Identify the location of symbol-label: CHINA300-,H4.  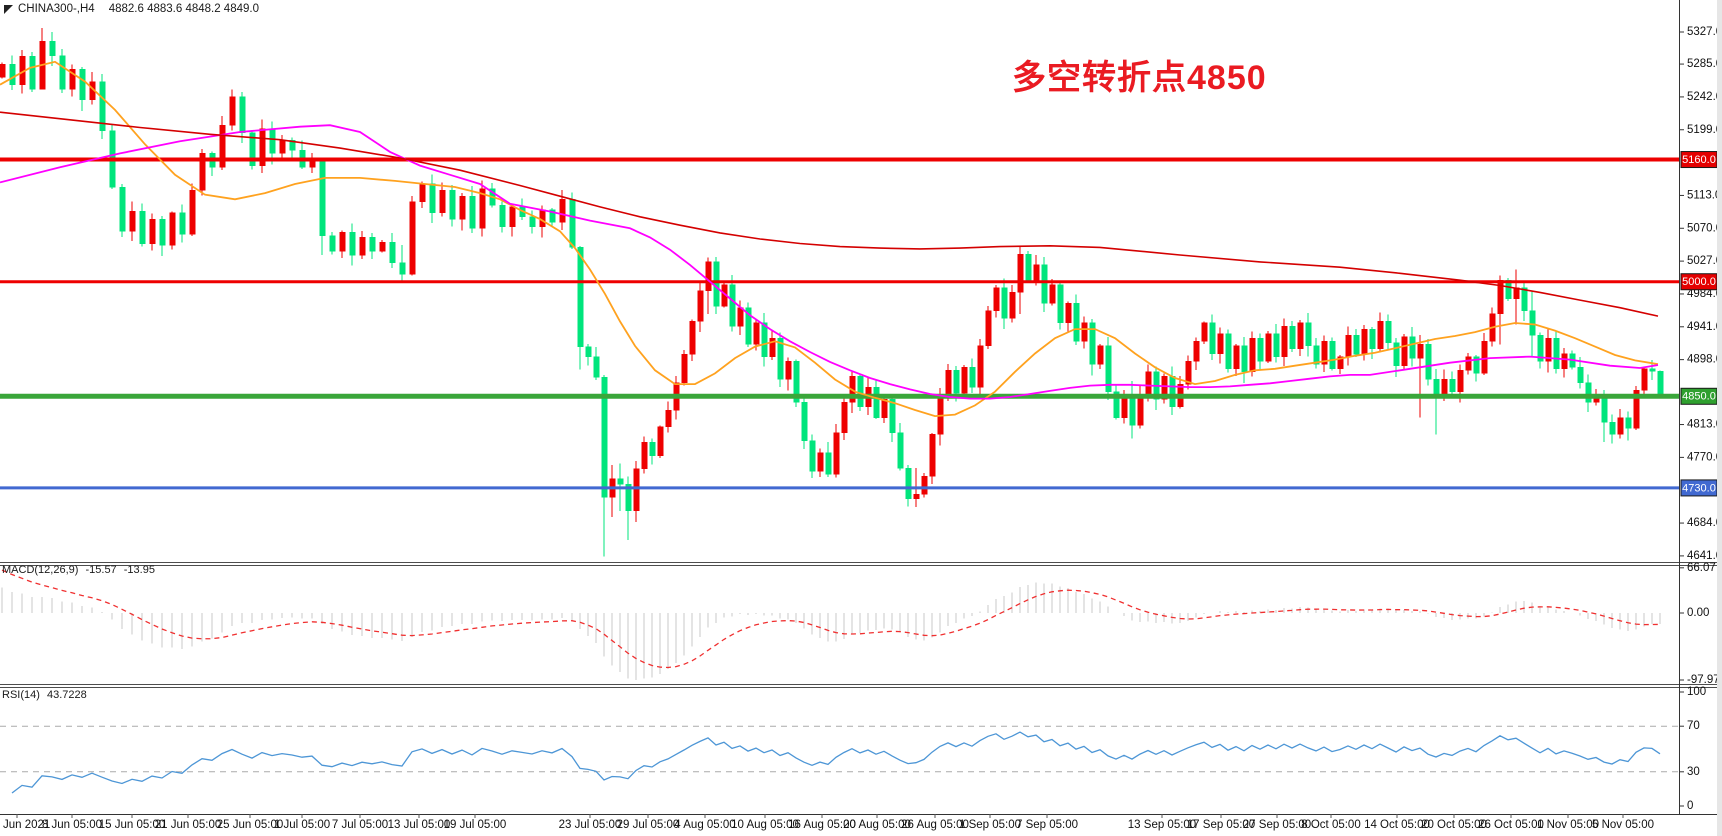
(56, 9).